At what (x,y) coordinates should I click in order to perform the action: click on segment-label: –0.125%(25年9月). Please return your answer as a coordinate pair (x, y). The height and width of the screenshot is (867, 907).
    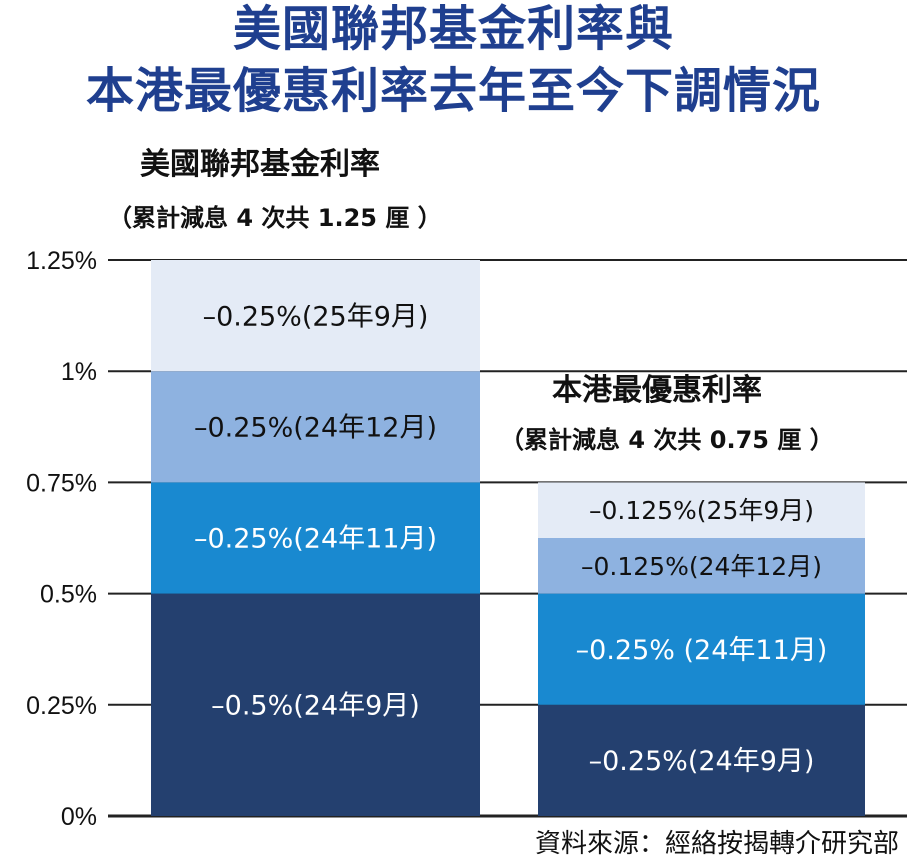
    Looking at the image, I should click on (701, 510).